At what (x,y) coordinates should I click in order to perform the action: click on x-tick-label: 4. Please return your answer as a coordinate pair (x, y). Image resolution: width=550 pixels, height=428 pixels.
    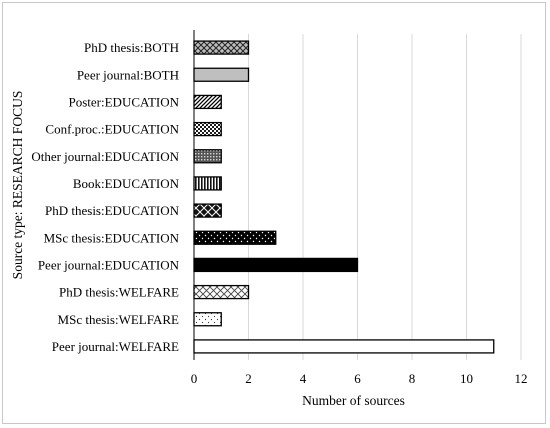
    Looking at the image, I should click on (303, 378).